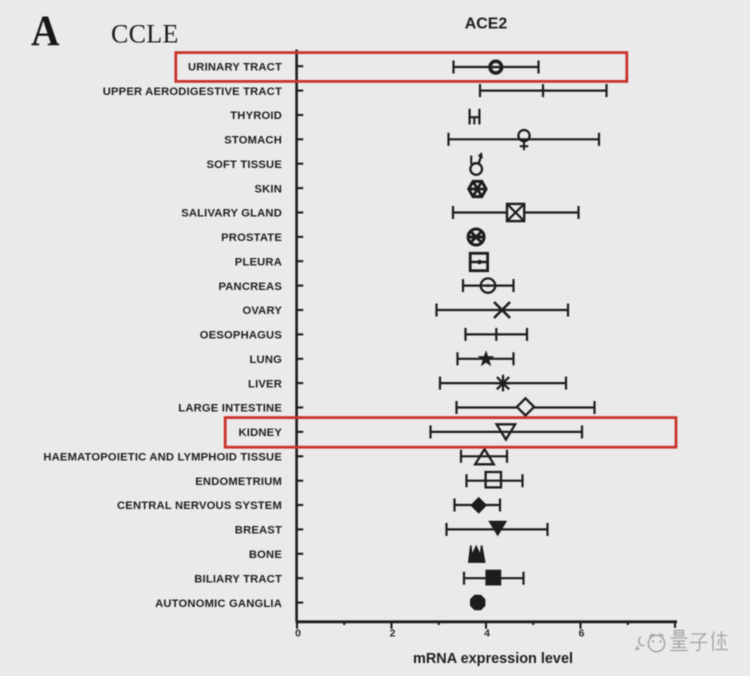 This screenshot has width=750, height=676. Describe the element at coordinates (192, 92) in the screenshot. I see `svg-text: UPPER AERODIGESTIVE TRACT` at that location.